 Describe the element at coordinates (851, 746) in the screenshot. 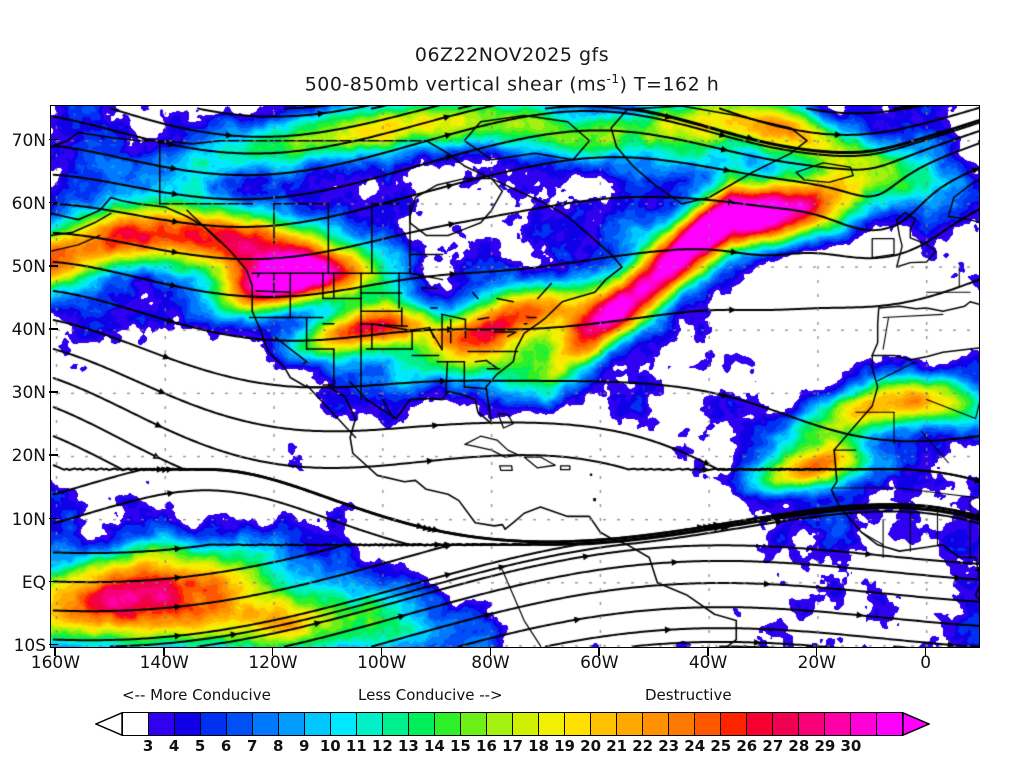

I see `colorbar-tick-30: 30` at that location.